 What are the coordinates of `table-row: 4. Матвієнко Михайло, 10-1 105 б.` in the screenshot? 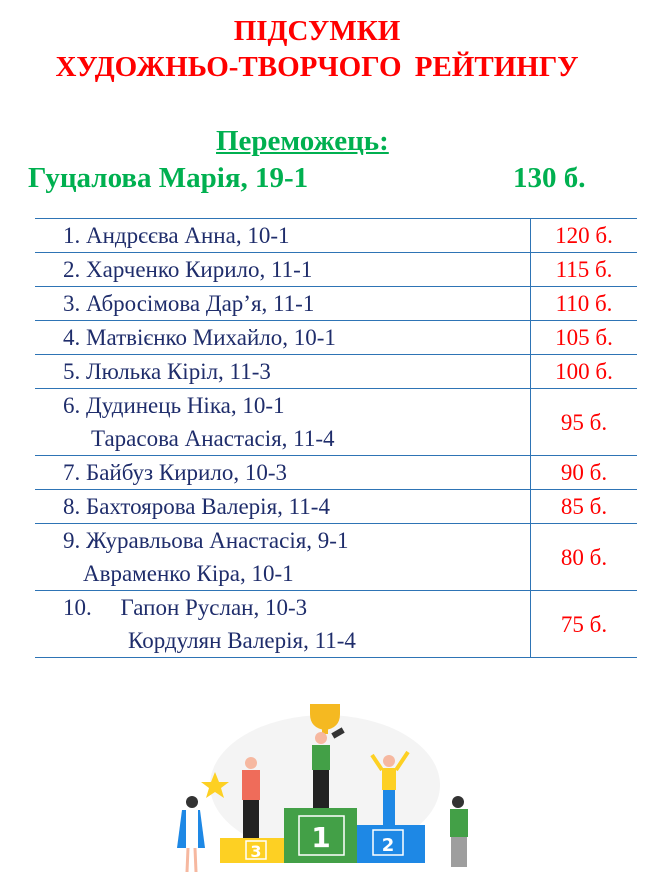 It's located at (336, 337).